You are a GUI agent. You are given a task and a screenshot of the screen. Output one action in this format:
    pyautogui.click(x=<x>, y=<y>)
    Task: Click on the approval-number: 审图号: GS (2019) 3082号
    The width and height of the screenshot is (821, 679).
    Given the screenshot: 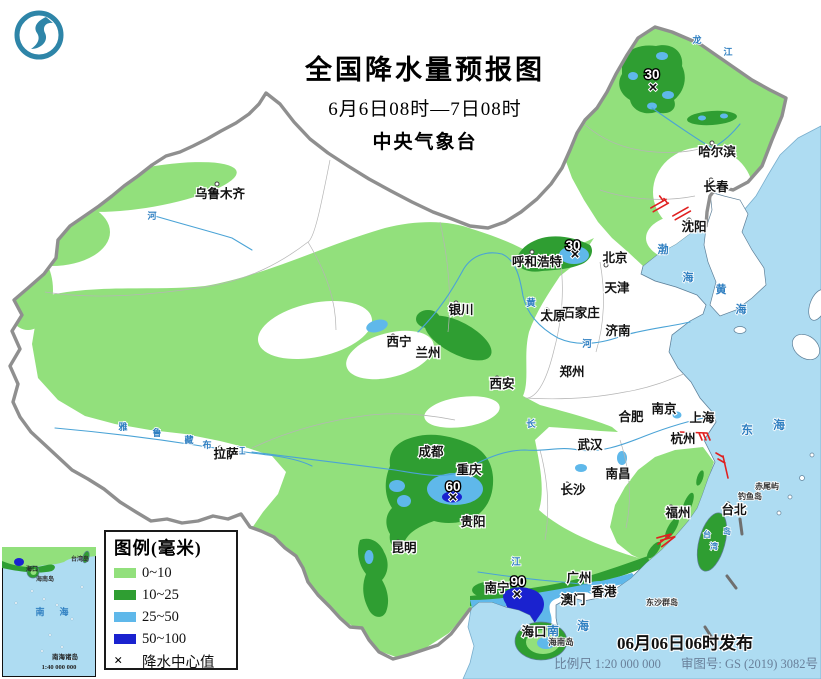 What is the action you would take?
    pyautogui.click(x=749, y=664)
    